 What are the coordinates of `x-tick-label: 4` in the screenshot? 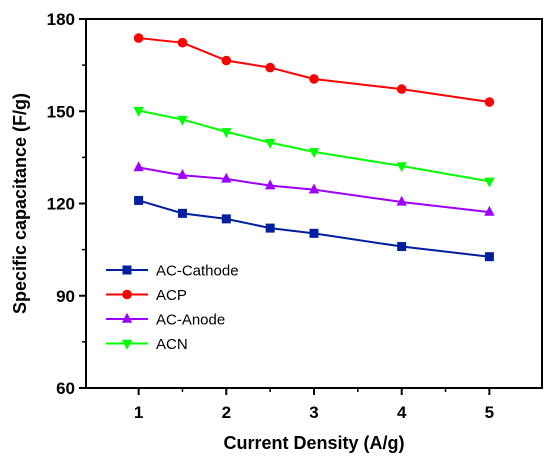 It's located at (402, 412).